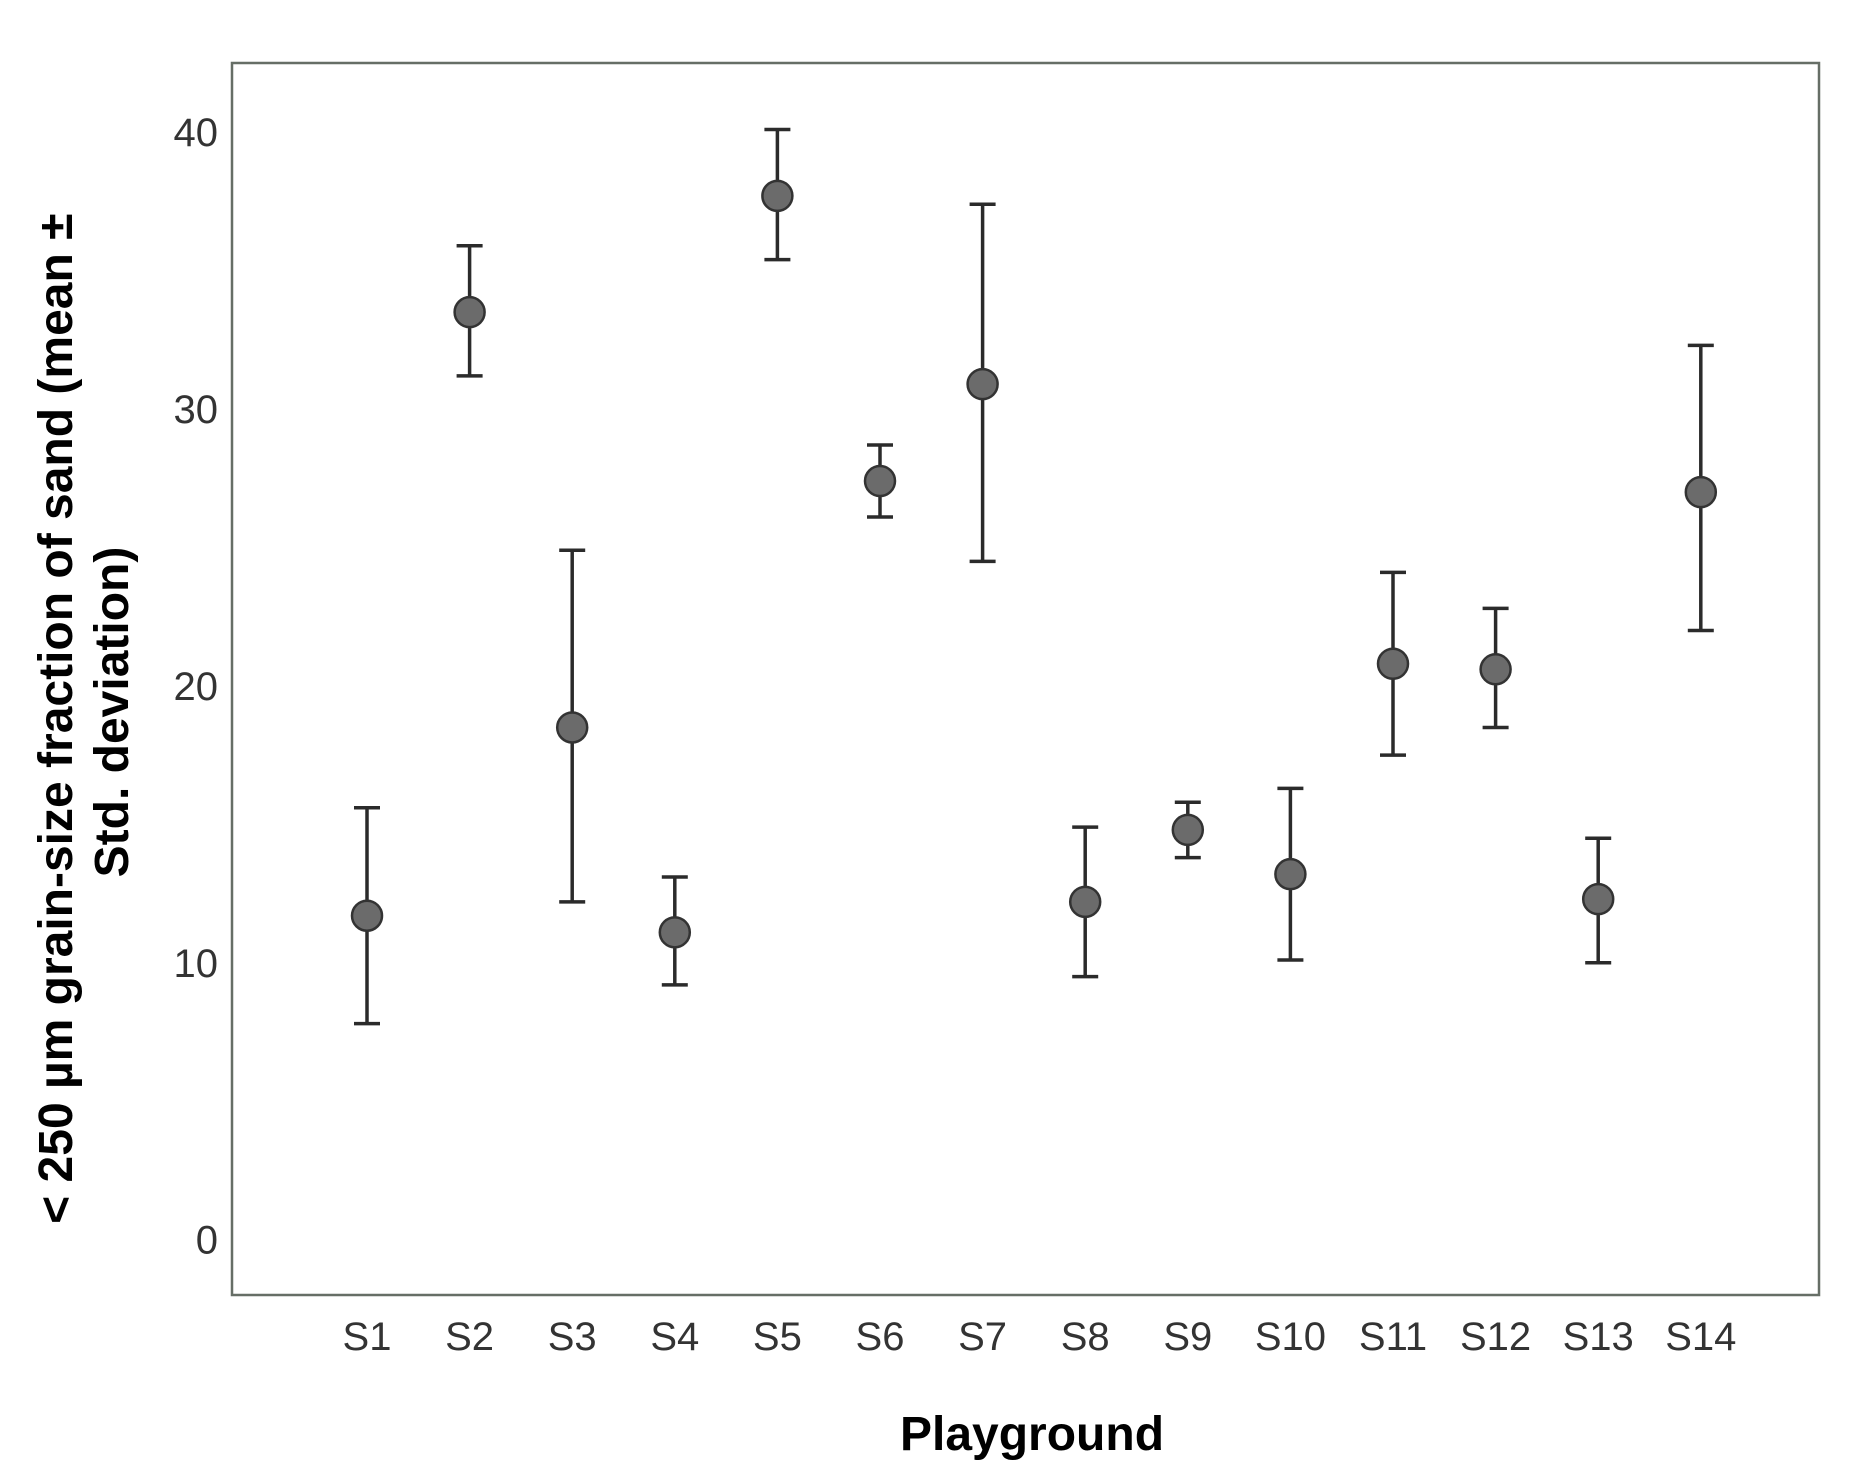  Describe the element at coordinates (1187, 1337) in the screenshot. I see `x-tick-label: S9` at that location.